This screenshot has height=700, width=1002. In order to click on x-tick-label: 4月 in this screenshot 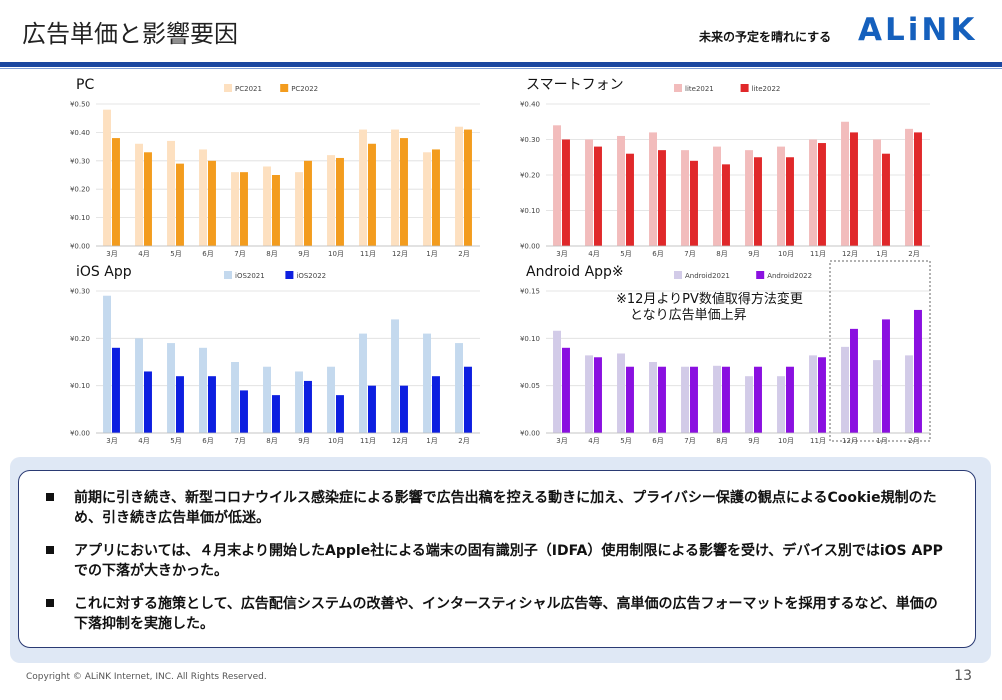, I will do `click(143, 441)`.